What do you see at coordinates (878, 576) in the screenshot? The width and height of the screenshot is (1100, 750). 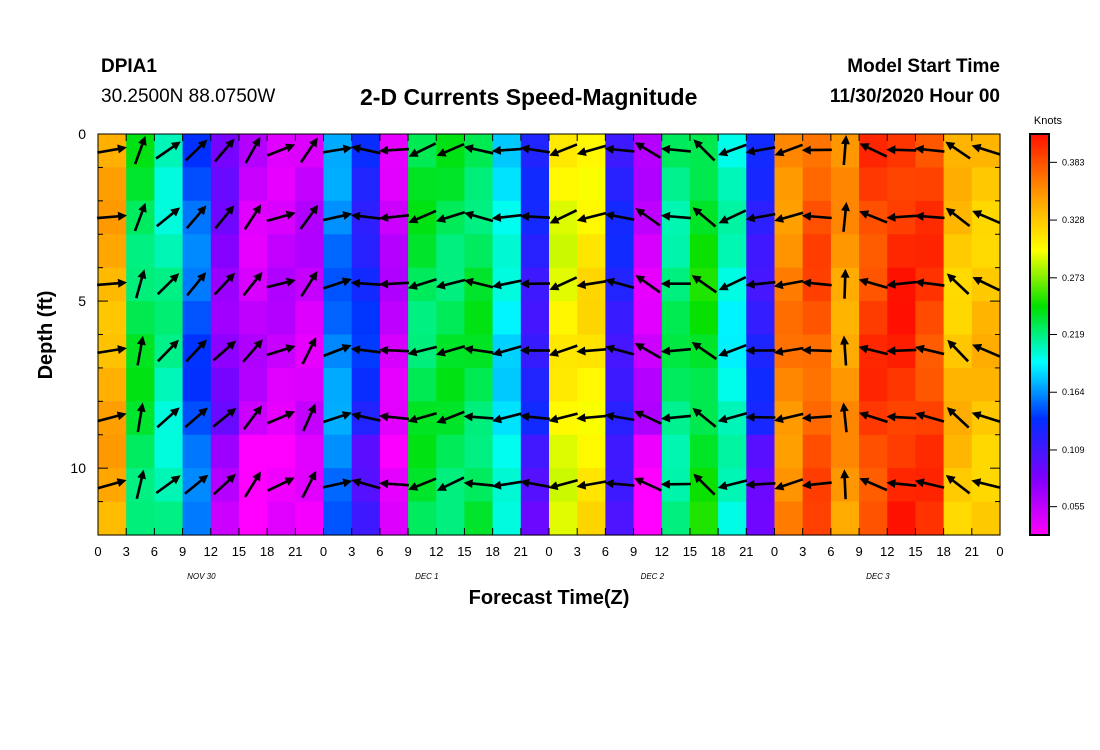 I see `day-label: DEC 3` at bounding box center [878, 576].